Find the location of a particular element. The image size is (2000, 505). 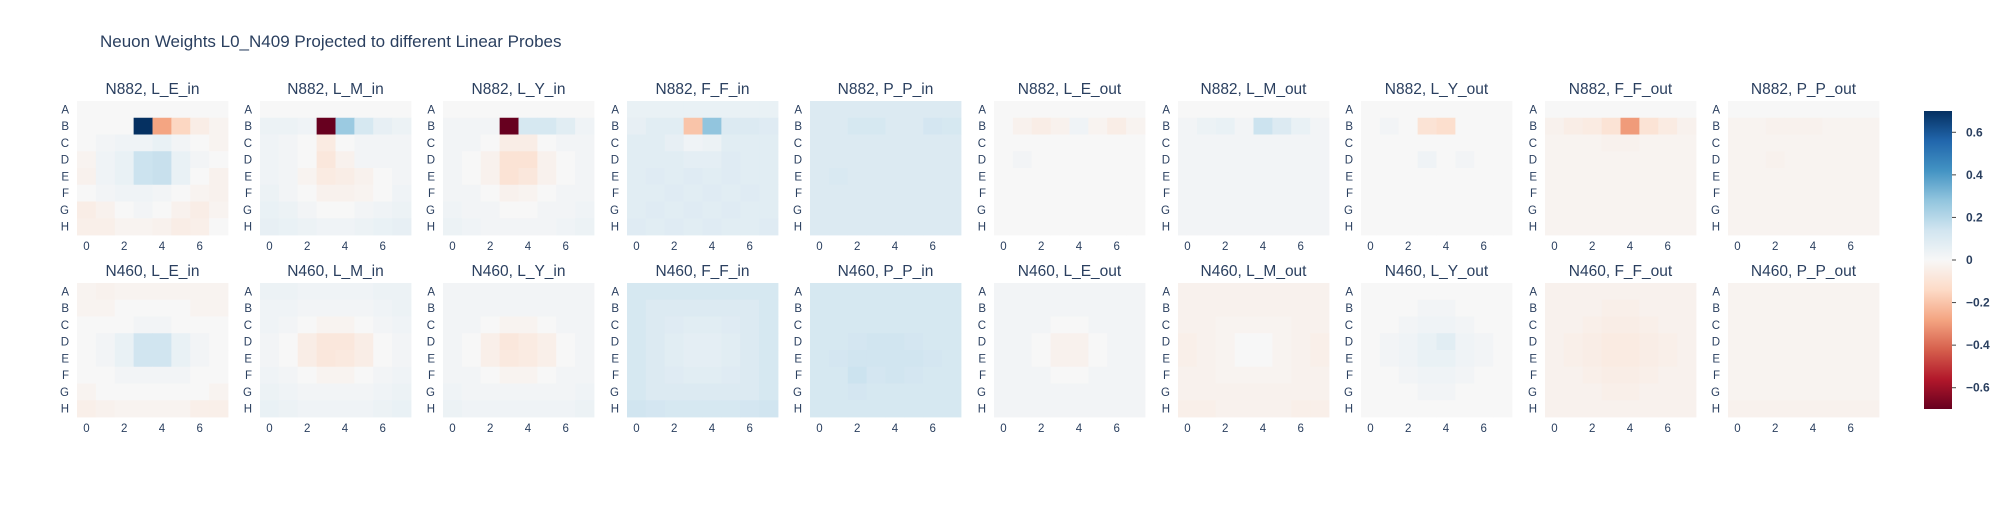

row-tick-label: D is located at coordinates (65, 161).